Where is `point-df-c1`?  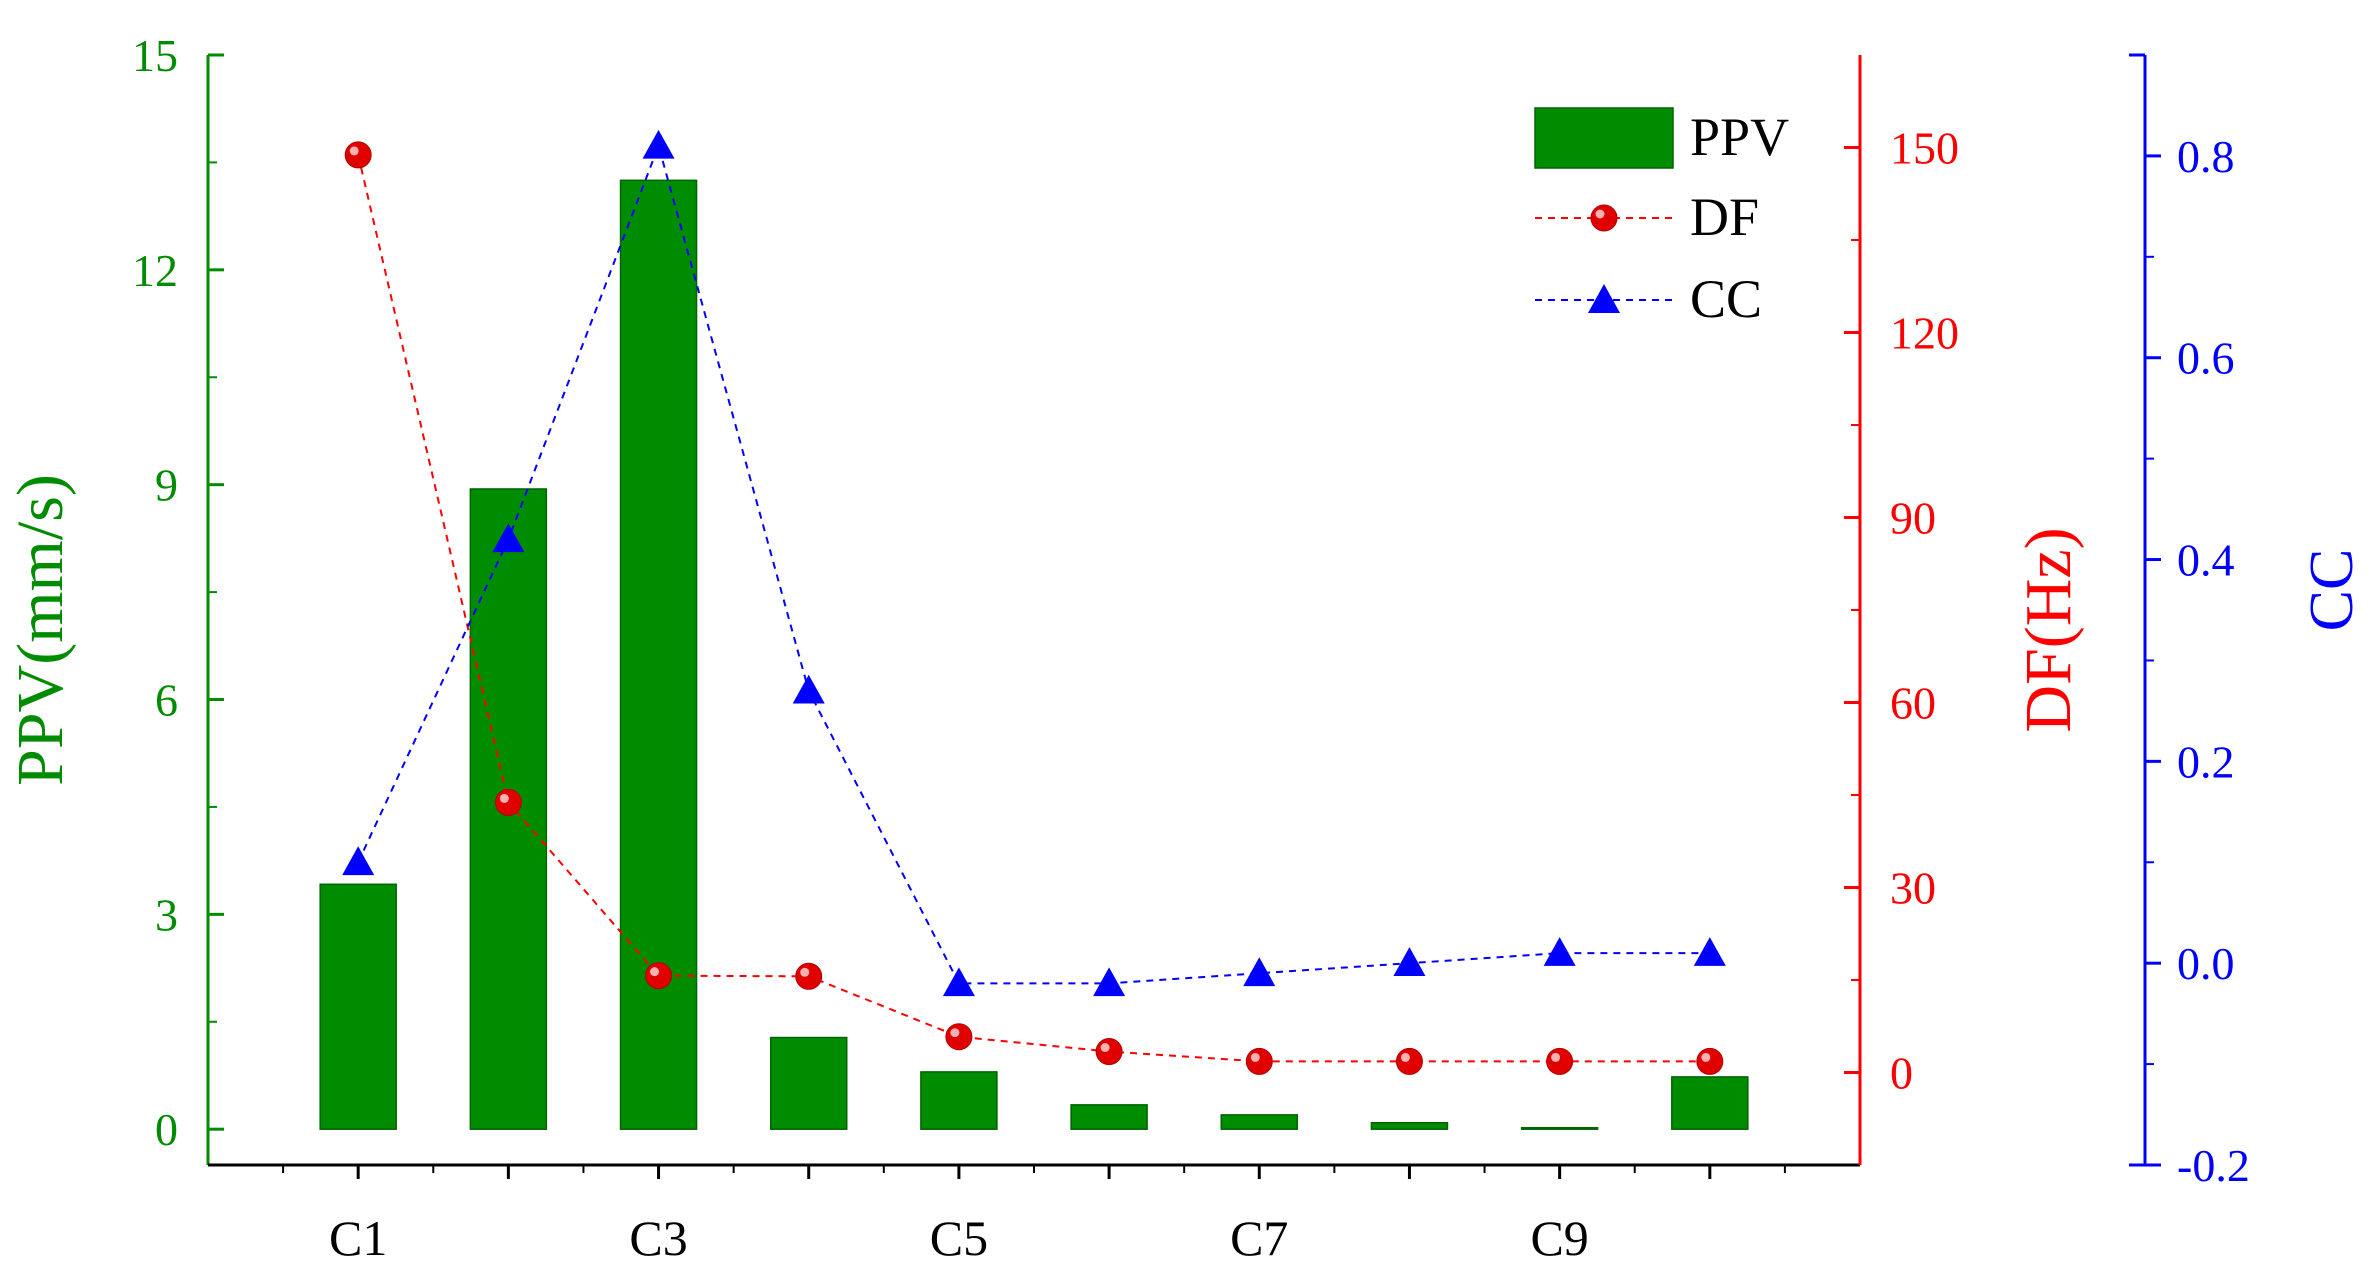 point-df-c1 is located at coordinates (358, 155).